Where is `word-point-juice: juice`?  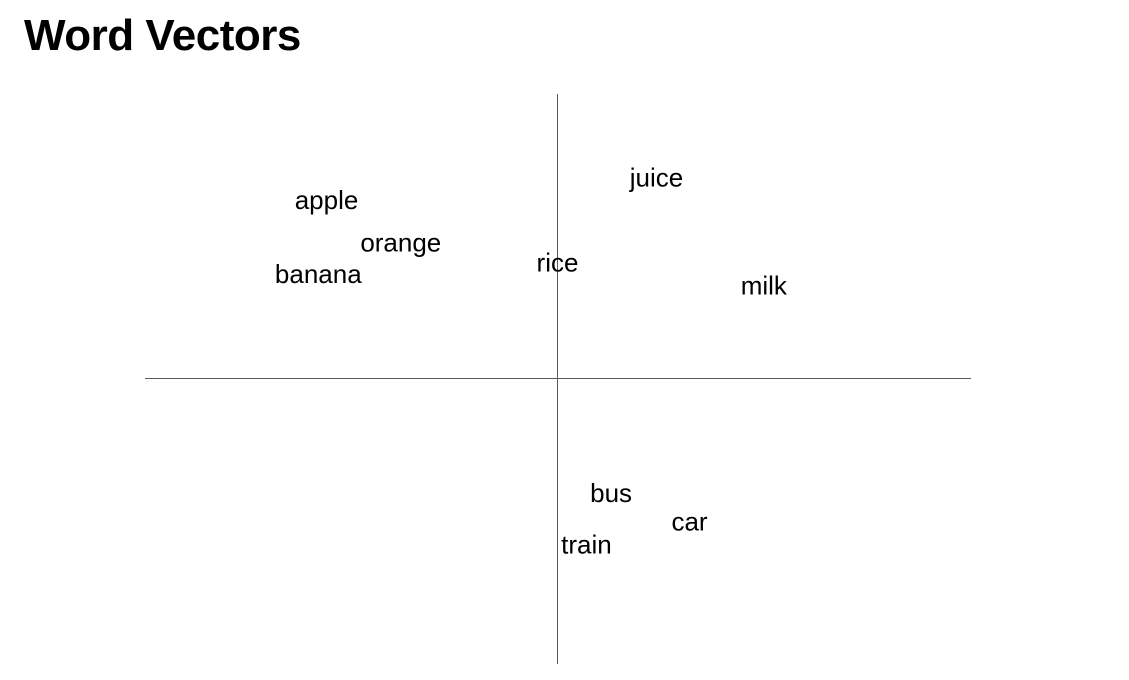
word-point-juice: juice is located at coordinates (656, 177).